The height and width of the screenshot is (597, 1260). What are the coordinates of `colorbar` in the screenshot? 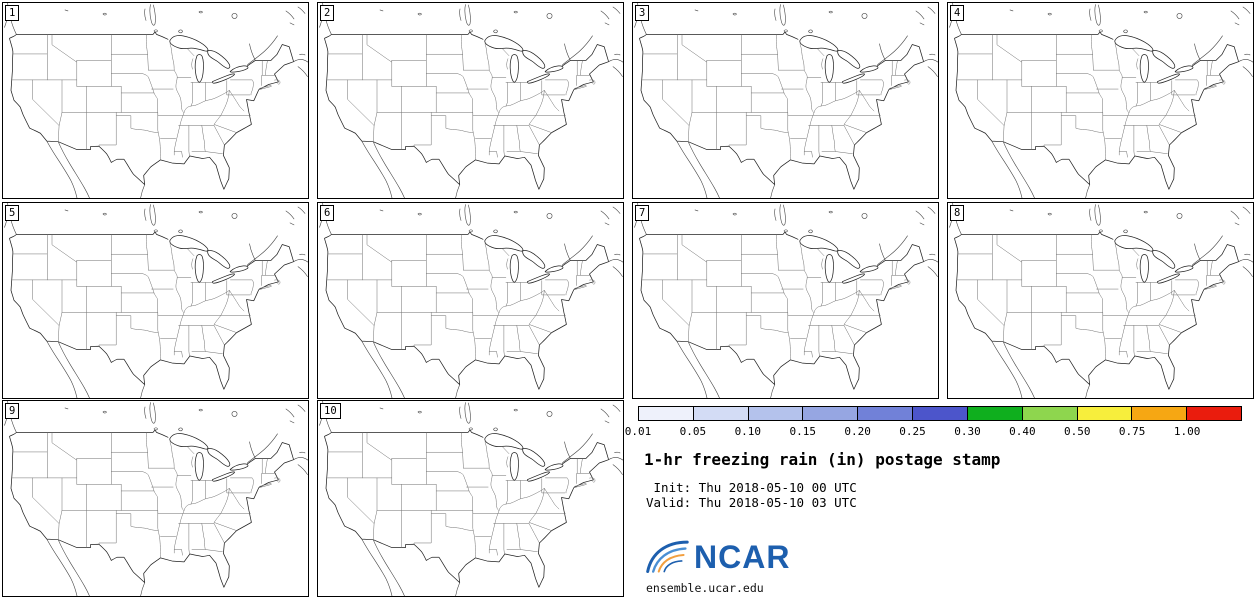 It's located at (940, 413).